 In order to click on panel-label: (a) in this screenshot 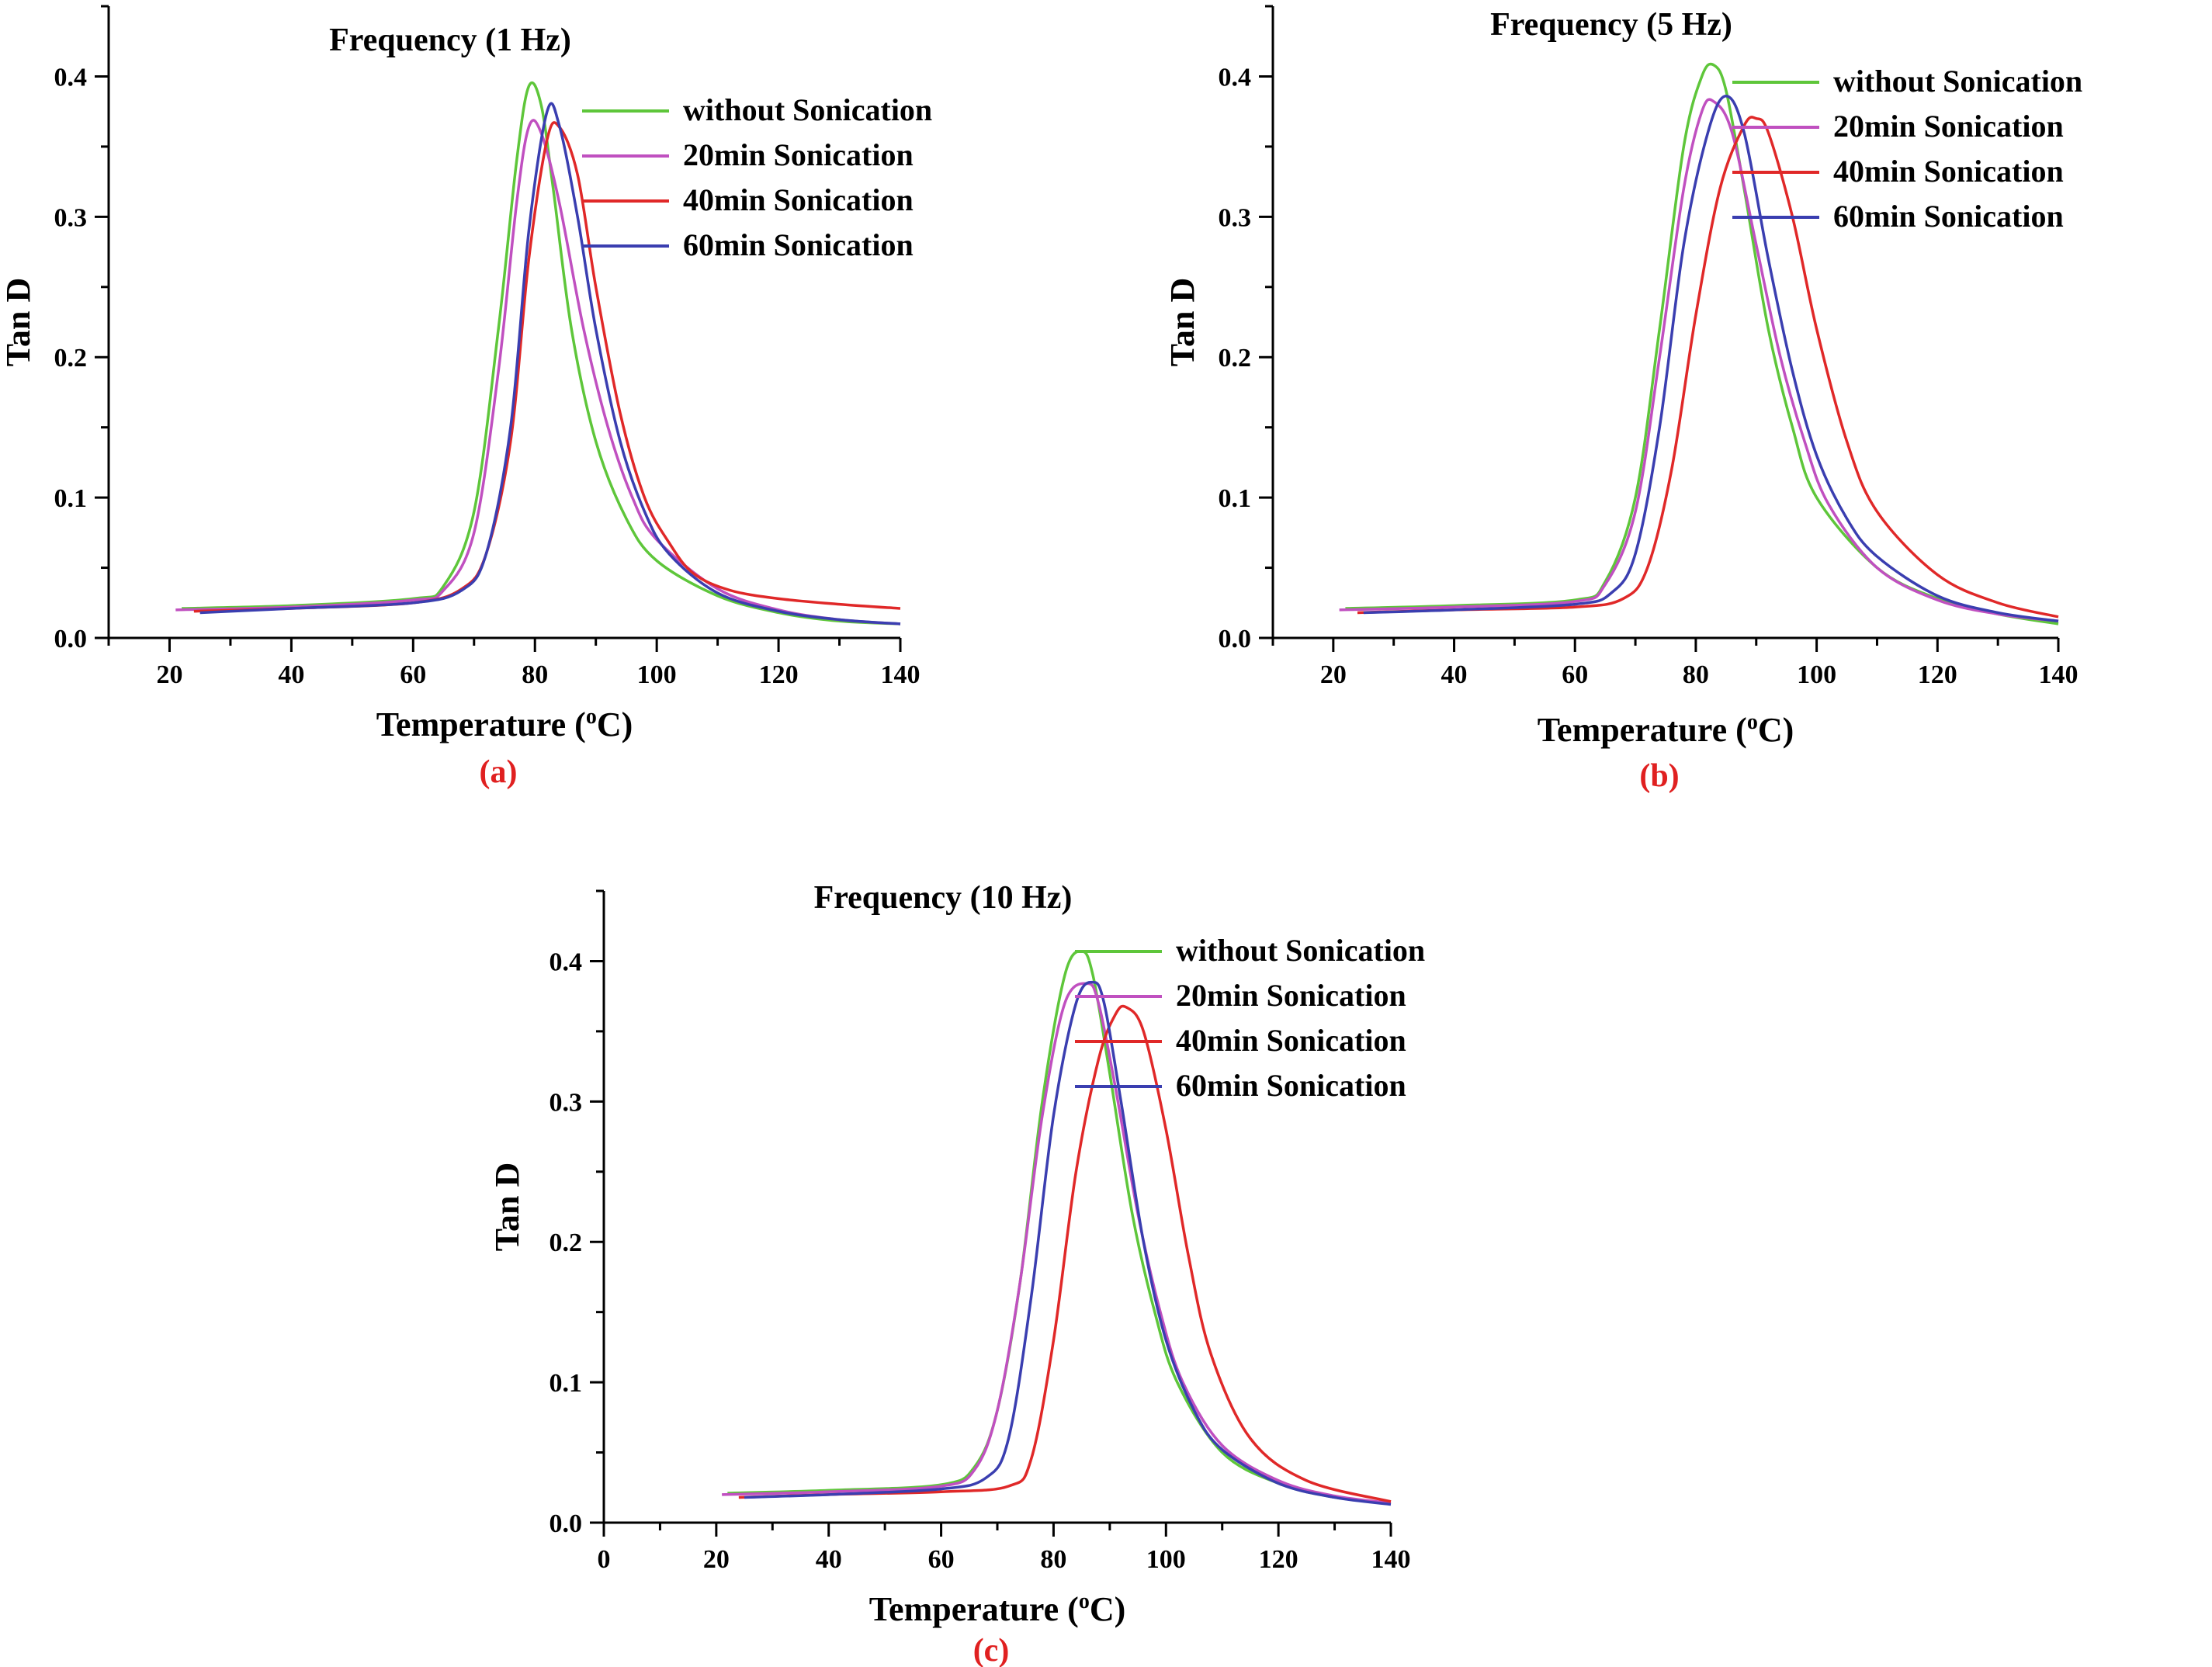, I will do `click(499, 772)`.